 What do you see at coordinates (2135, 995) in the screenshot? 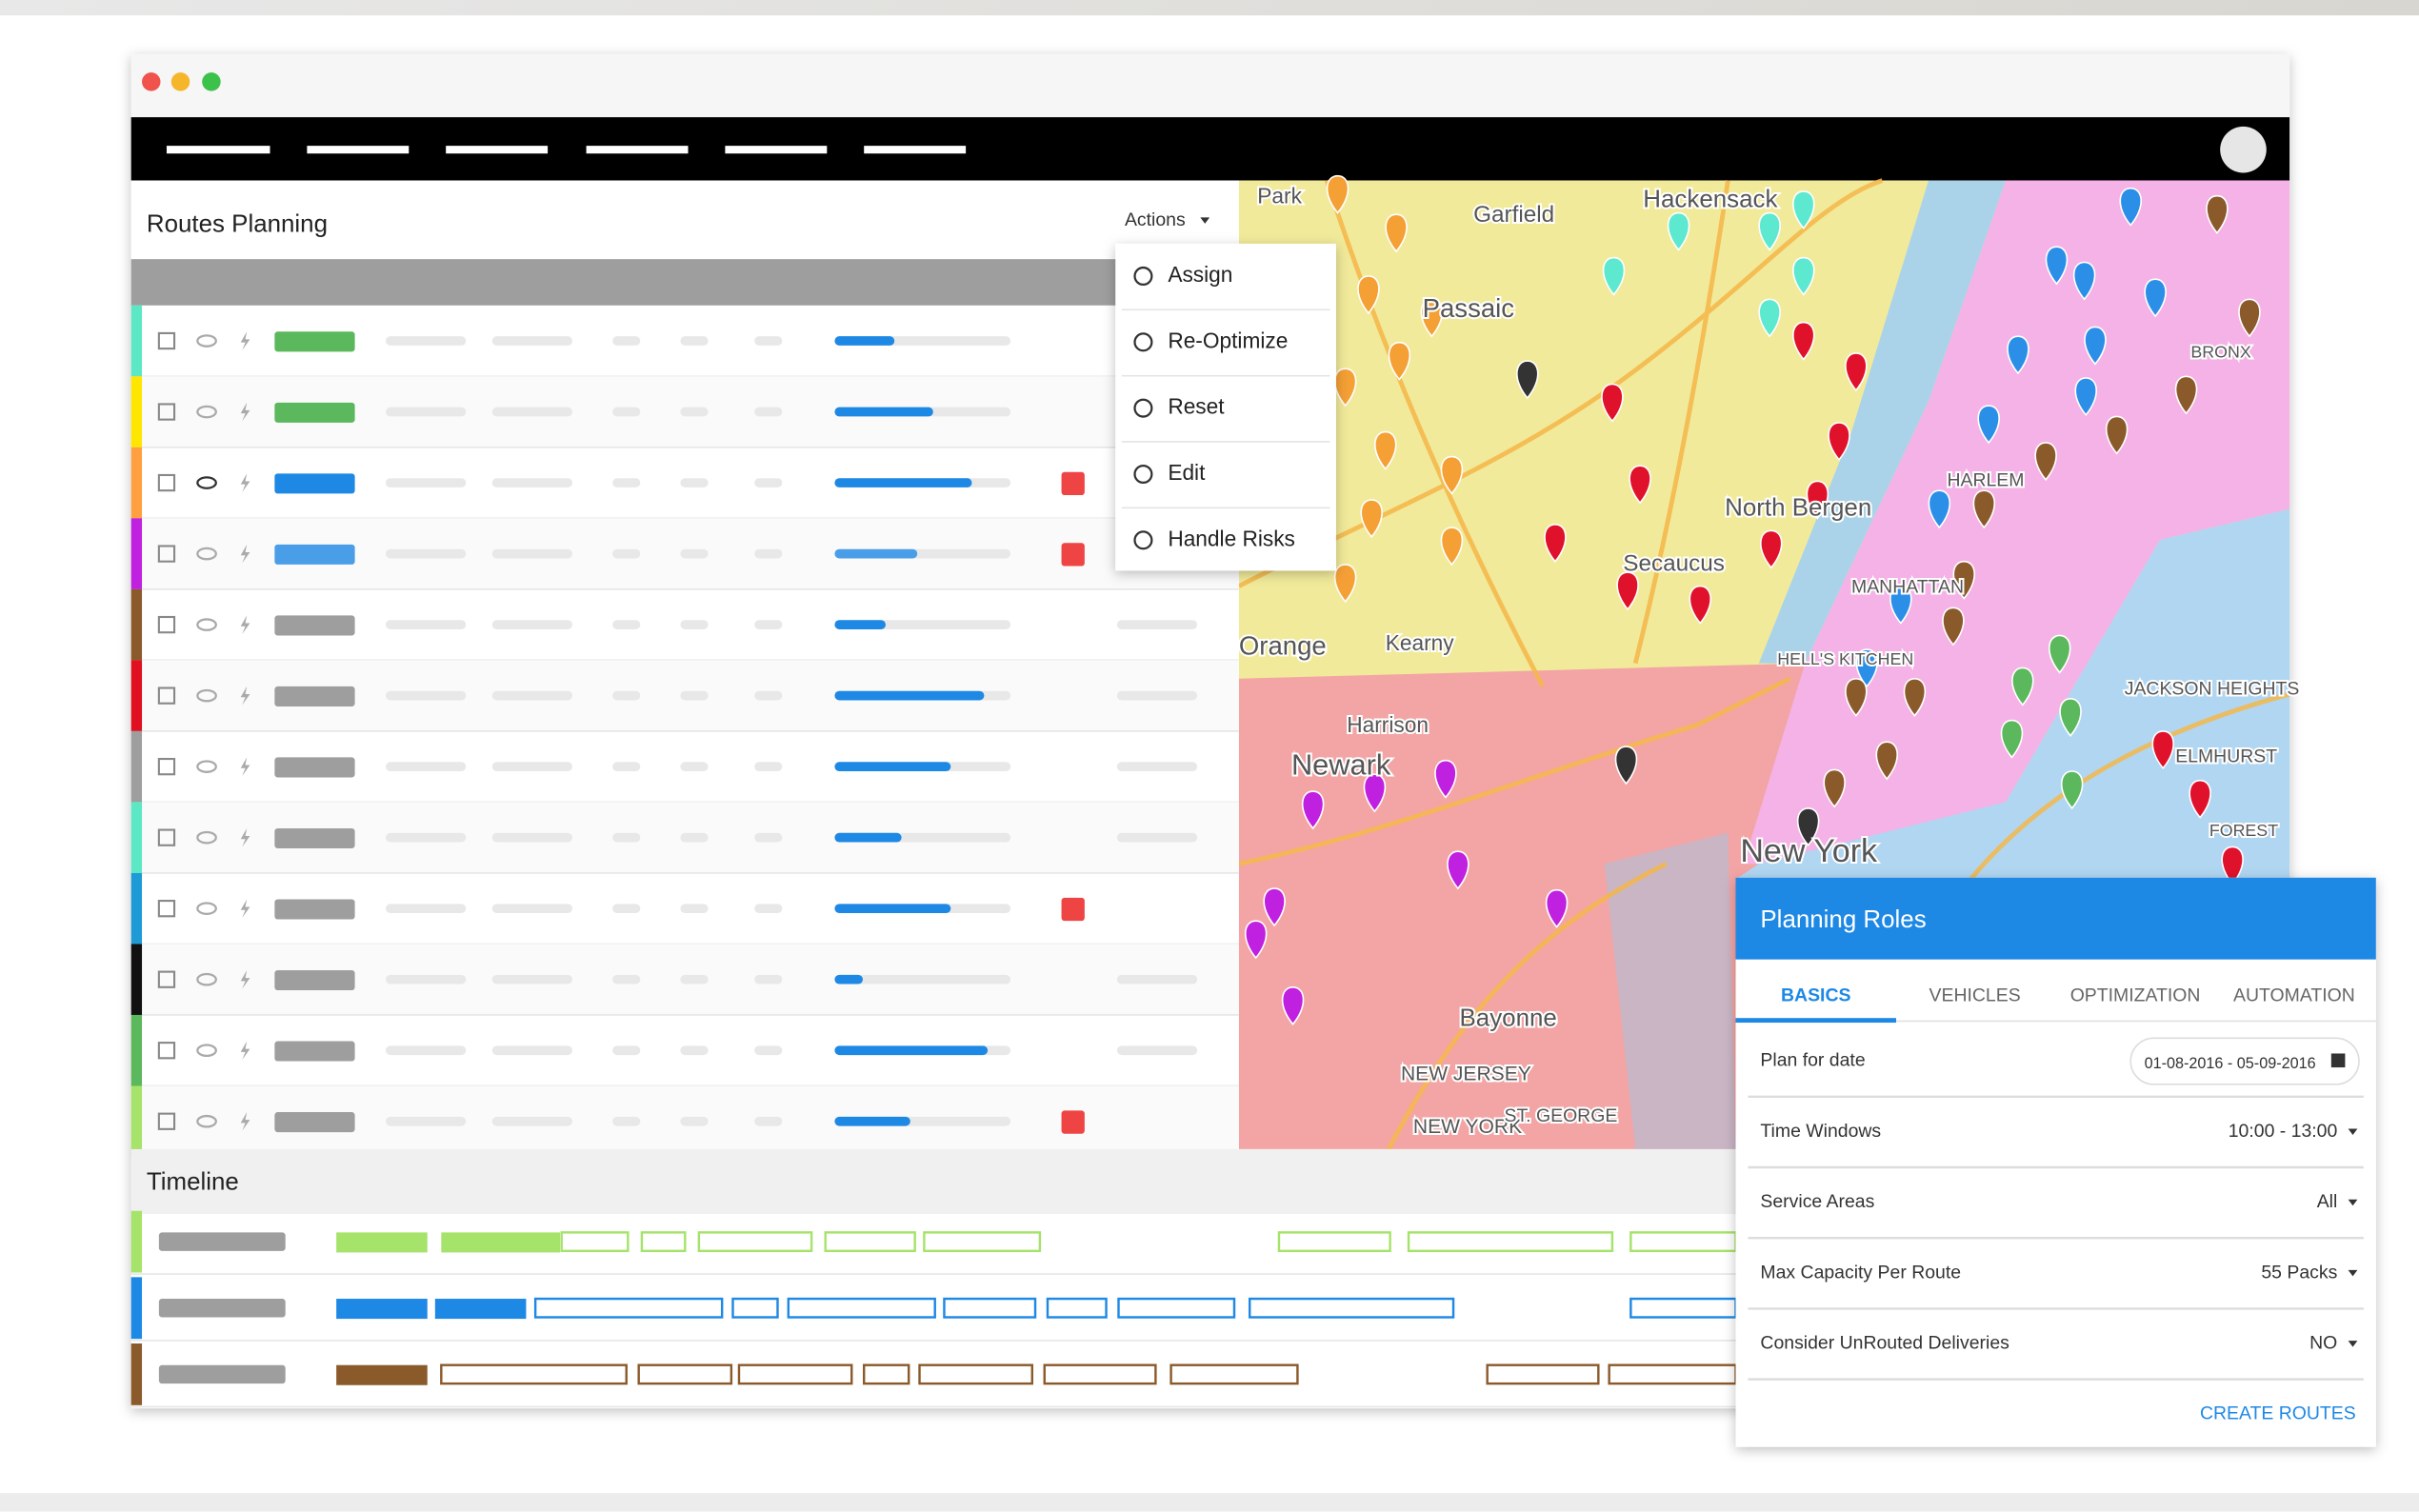
I see `panel-tab: OPTIMIZATION` at bounding box center [2135, 995].